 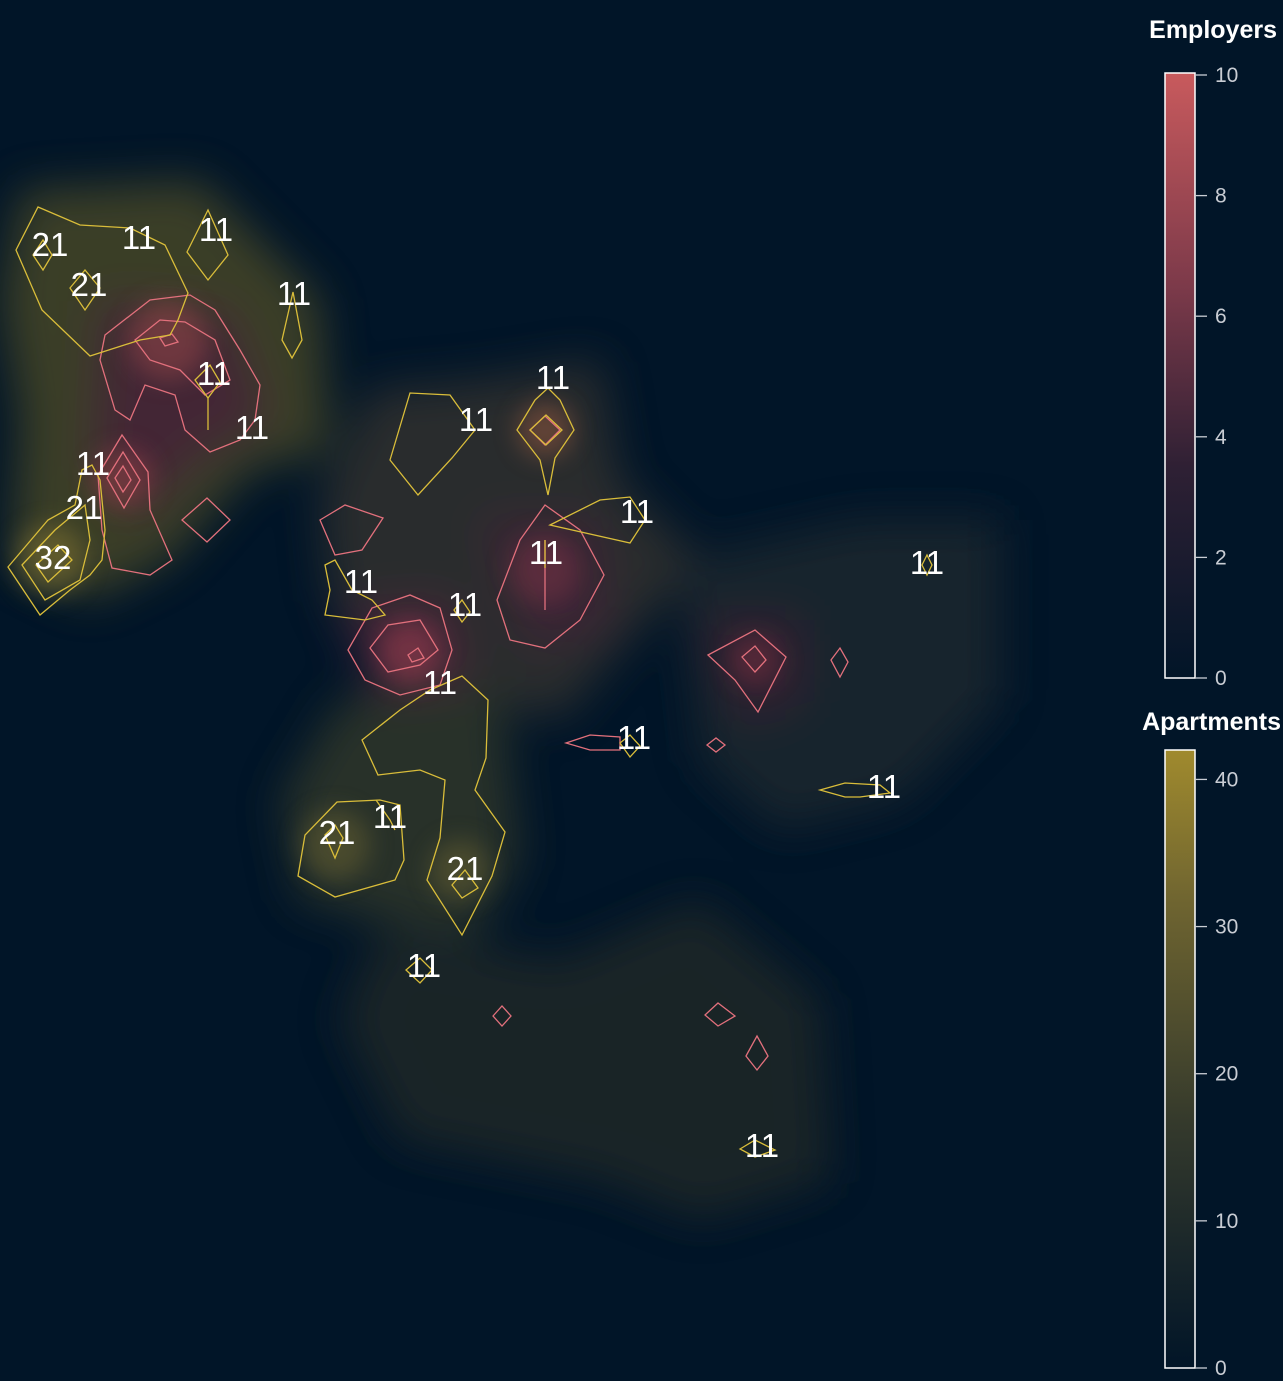 What do you see at coordinates (1226, 1074) in the screenshot?
I see `legend-apartments-tick-label: 20` at bounding box center [1226, 1074].